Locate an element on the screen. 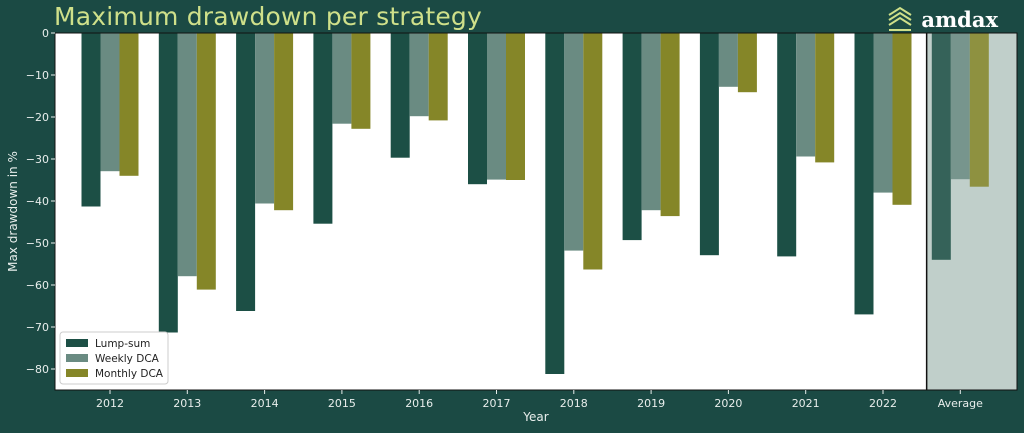 This screenshot has width=1024, height=433. bar-monthly-dca-2014 is located at coordinates (284, 122).